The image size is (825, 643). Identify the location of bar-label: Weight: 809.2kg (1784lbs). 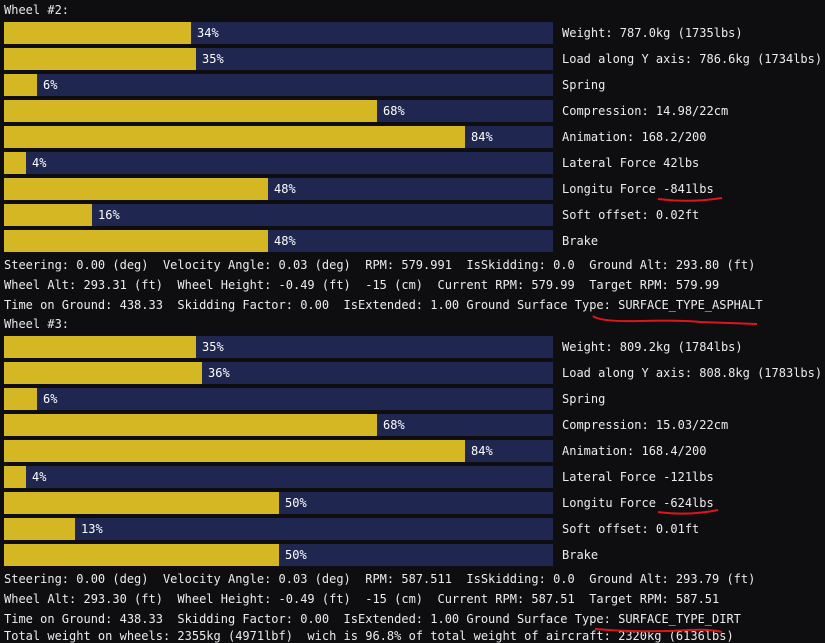
(652, 347).